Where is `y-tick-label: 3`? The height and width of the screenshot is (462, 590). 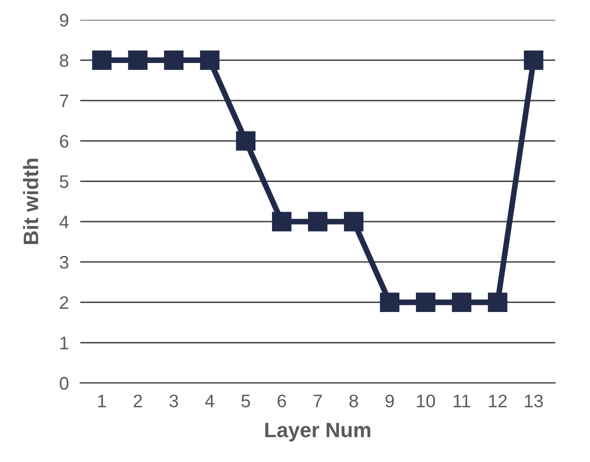 y-tick-label: 3 is located at coordinates (64, 262).